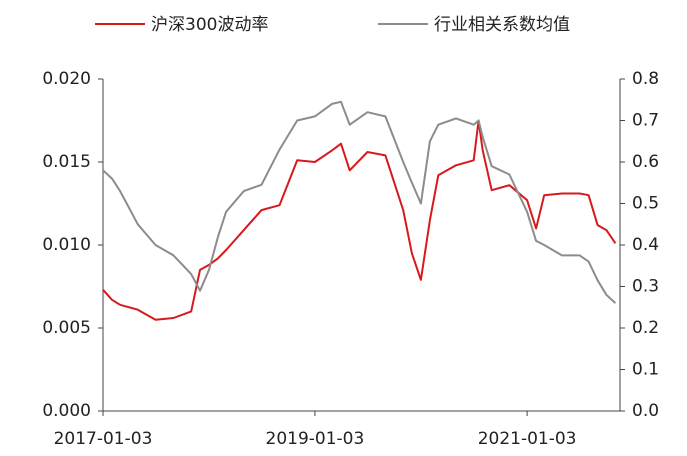  Describe the element at coordinates (66, 79) in the screenshot. I see `y-tick-label: 0.020` at that location.